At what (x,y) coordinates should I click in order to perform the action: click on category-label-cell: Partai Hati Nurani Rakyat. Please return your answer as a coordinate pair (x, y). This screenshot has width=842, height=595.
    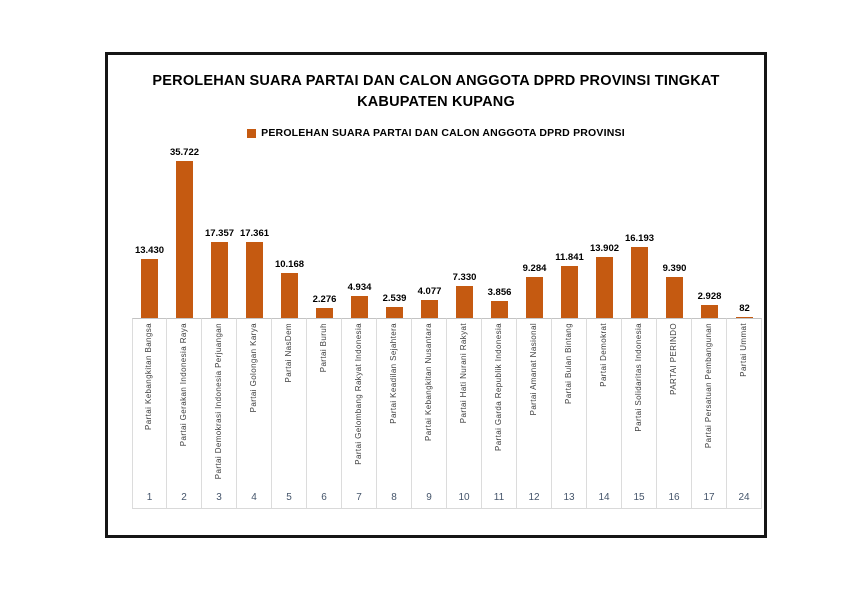
    Looking at the image, I should click on (464, 402).